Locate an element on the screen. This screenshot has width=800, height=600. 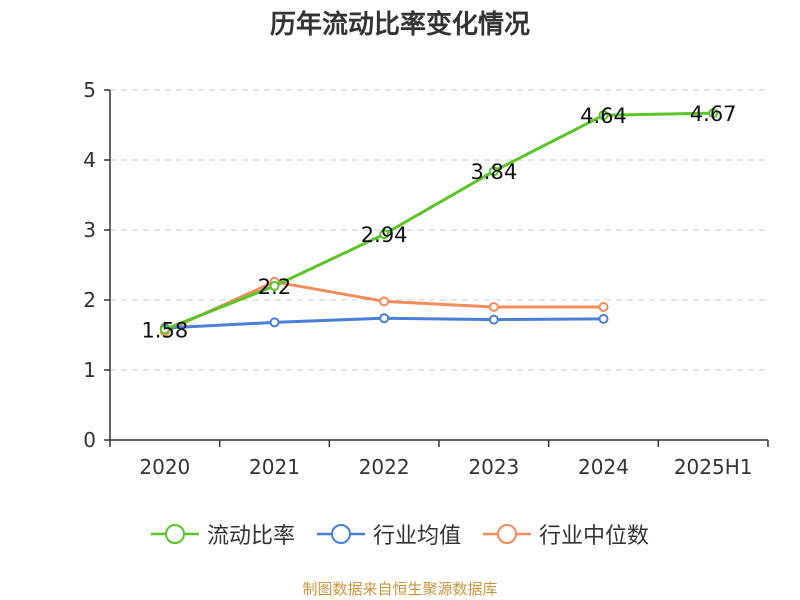
data-label: 4.64 is located at coordinates (603, 116).